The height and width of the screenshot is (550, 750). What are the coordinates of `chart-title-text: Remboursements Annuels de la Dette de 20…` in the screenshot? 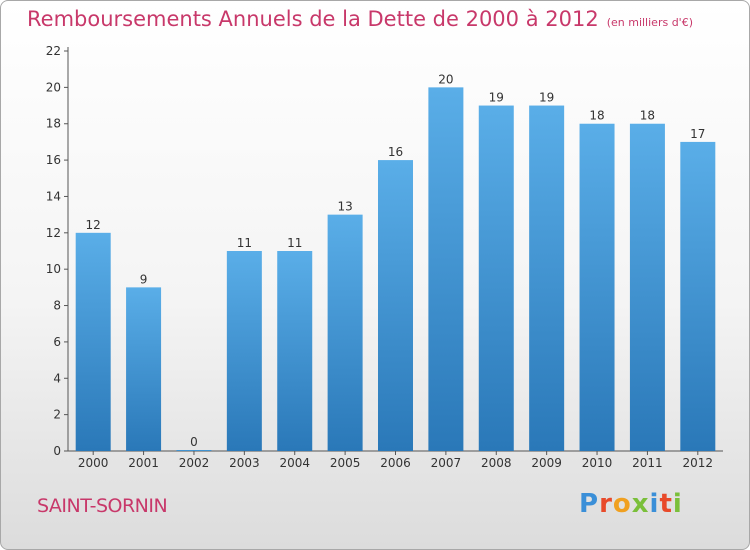 It's located at (313, 19).